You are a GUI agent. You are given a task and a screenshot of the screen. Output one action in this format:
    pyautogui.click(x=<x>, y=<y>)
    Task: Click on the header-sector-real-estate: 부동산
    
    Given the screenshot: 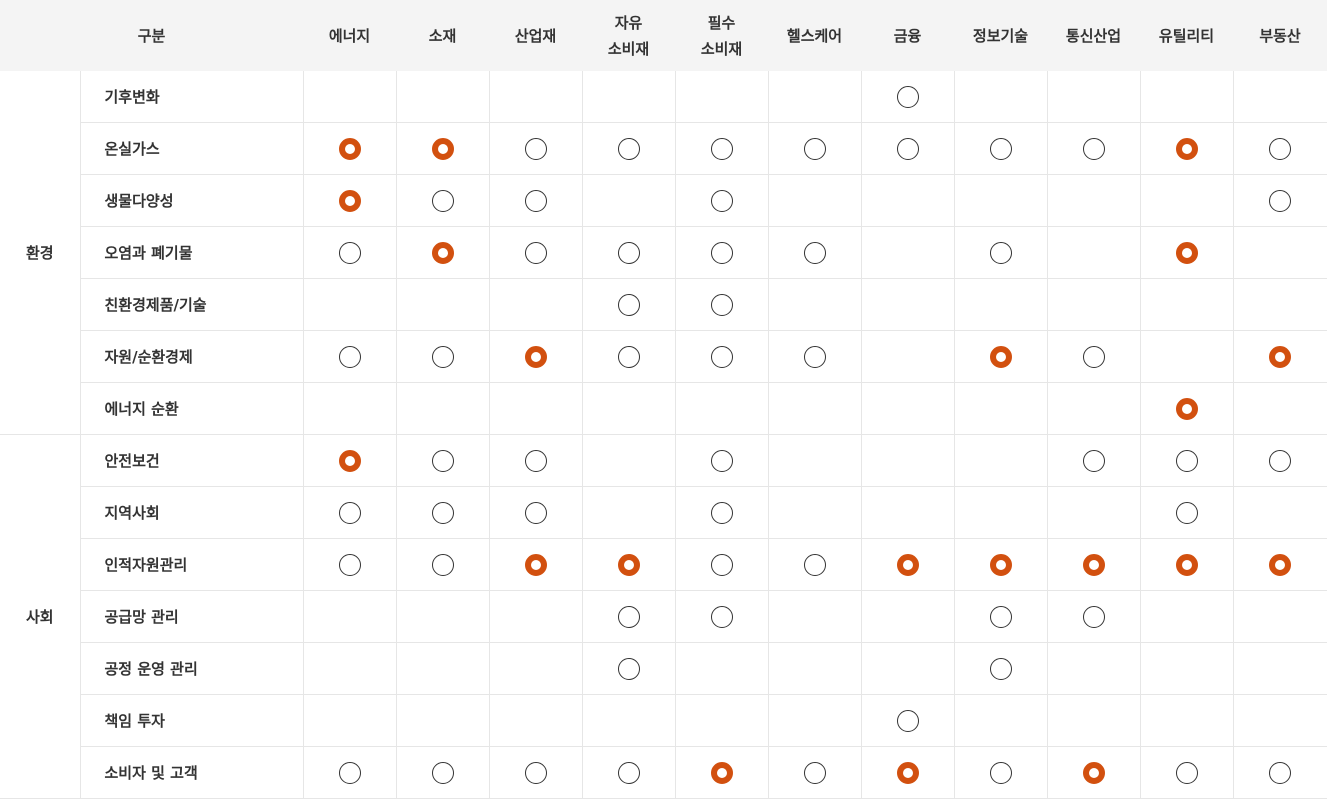 What is the action you would take?
    pyautogui.click(x=1280, y=35)
    